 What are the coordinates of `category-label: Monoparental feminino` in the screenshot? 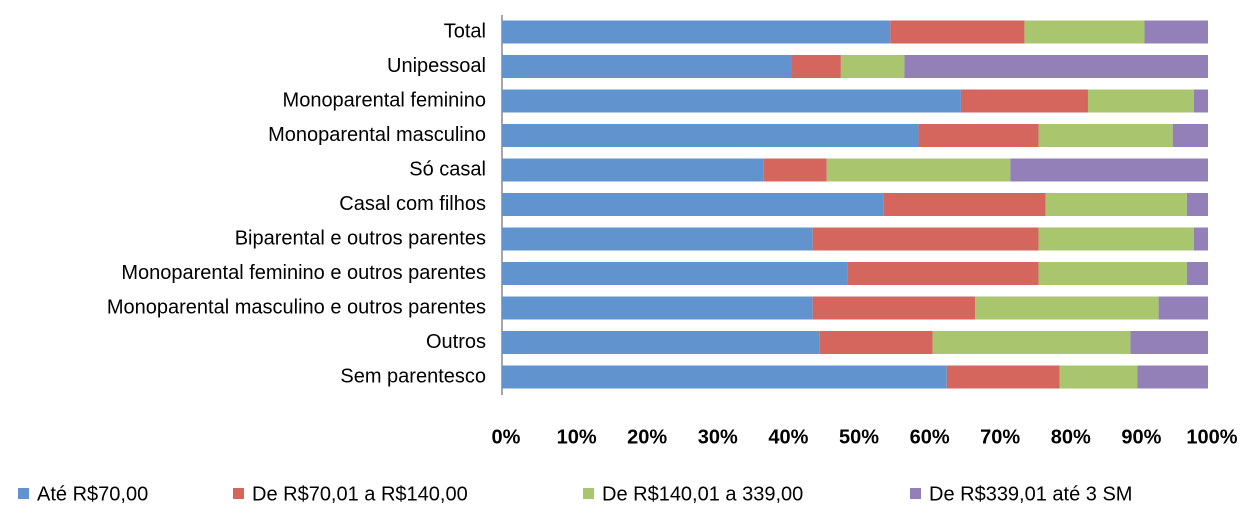 It's located at (384, 100).